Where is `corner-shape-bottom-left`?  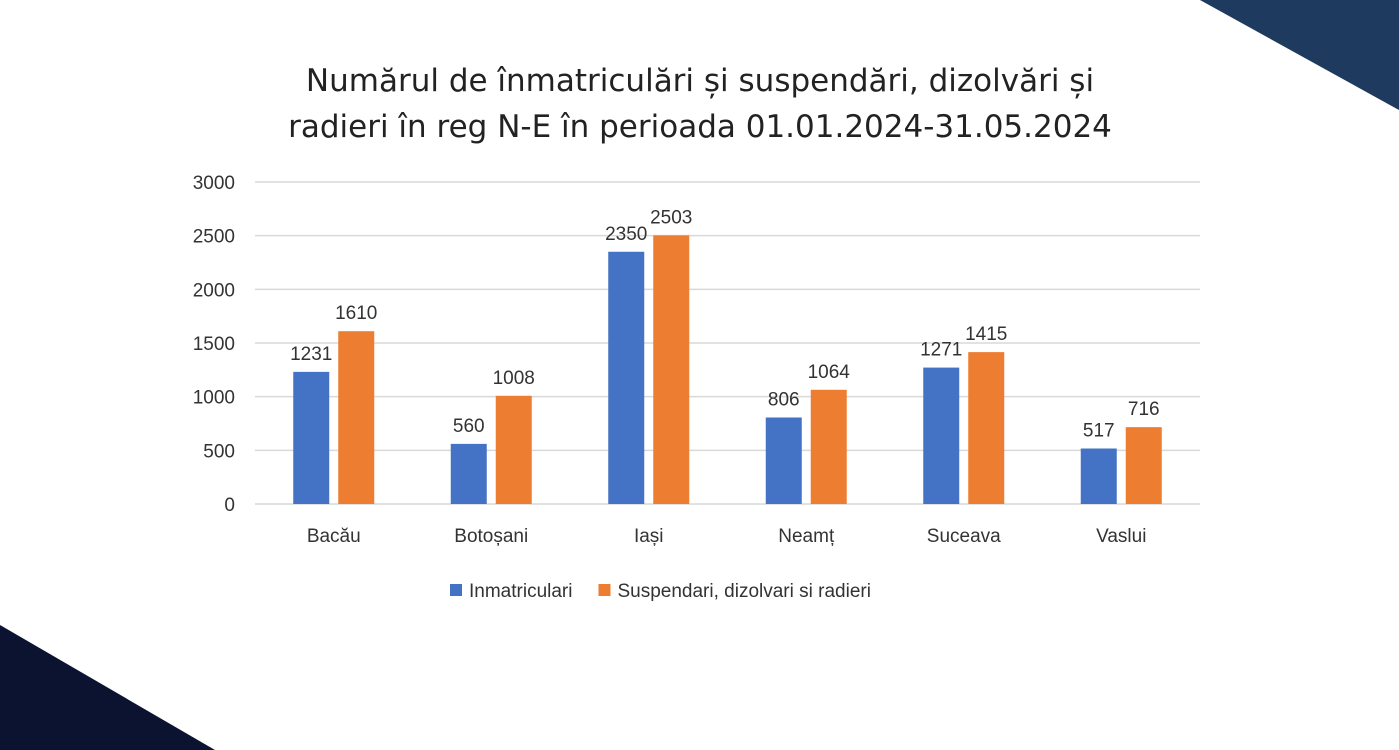
corner-shape-bottom-left is located at coordinates (107, 687).